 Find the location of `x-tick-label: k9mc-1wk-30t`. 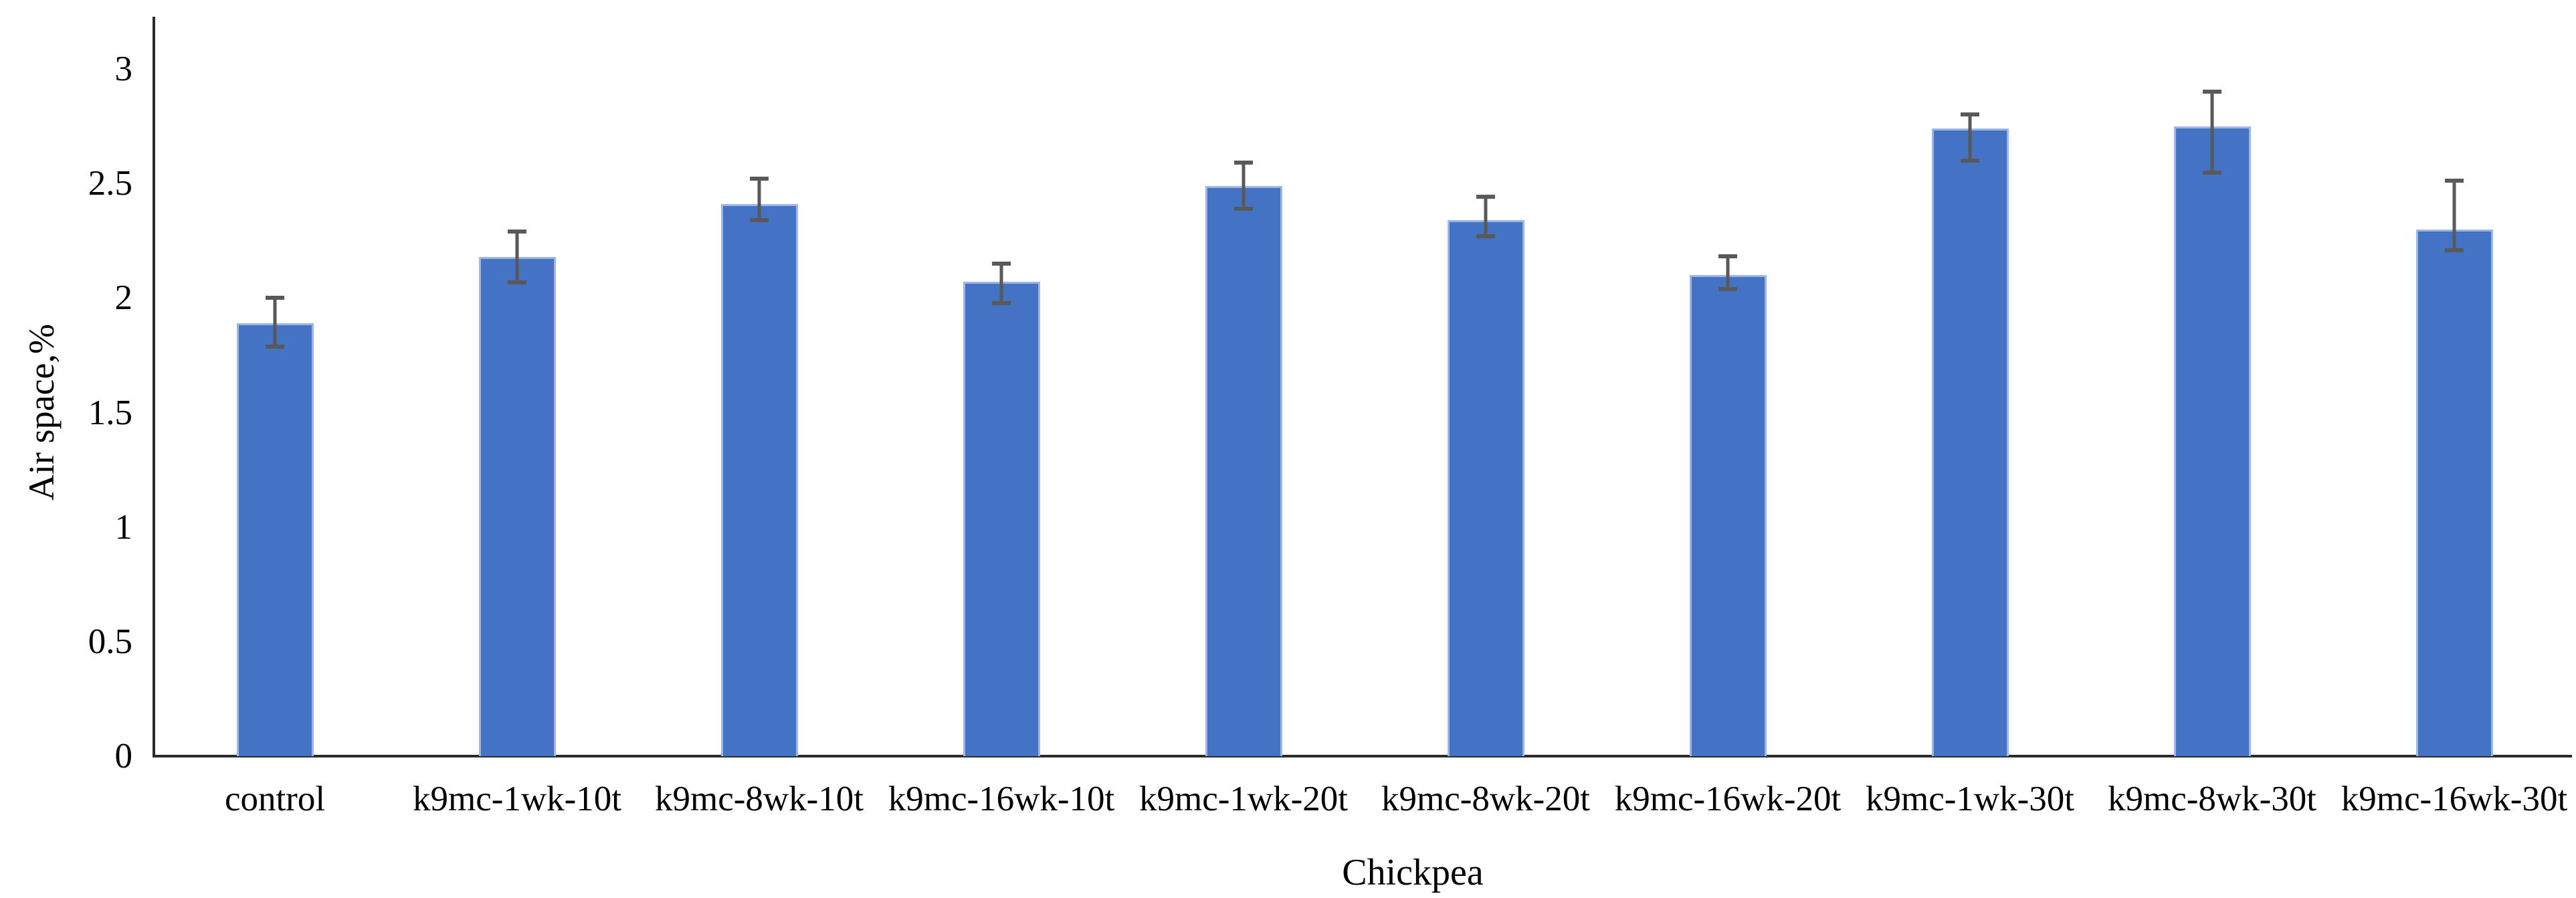

x-tick-label: k9mc-1wk-30t is located at coordinates (1970, 799).